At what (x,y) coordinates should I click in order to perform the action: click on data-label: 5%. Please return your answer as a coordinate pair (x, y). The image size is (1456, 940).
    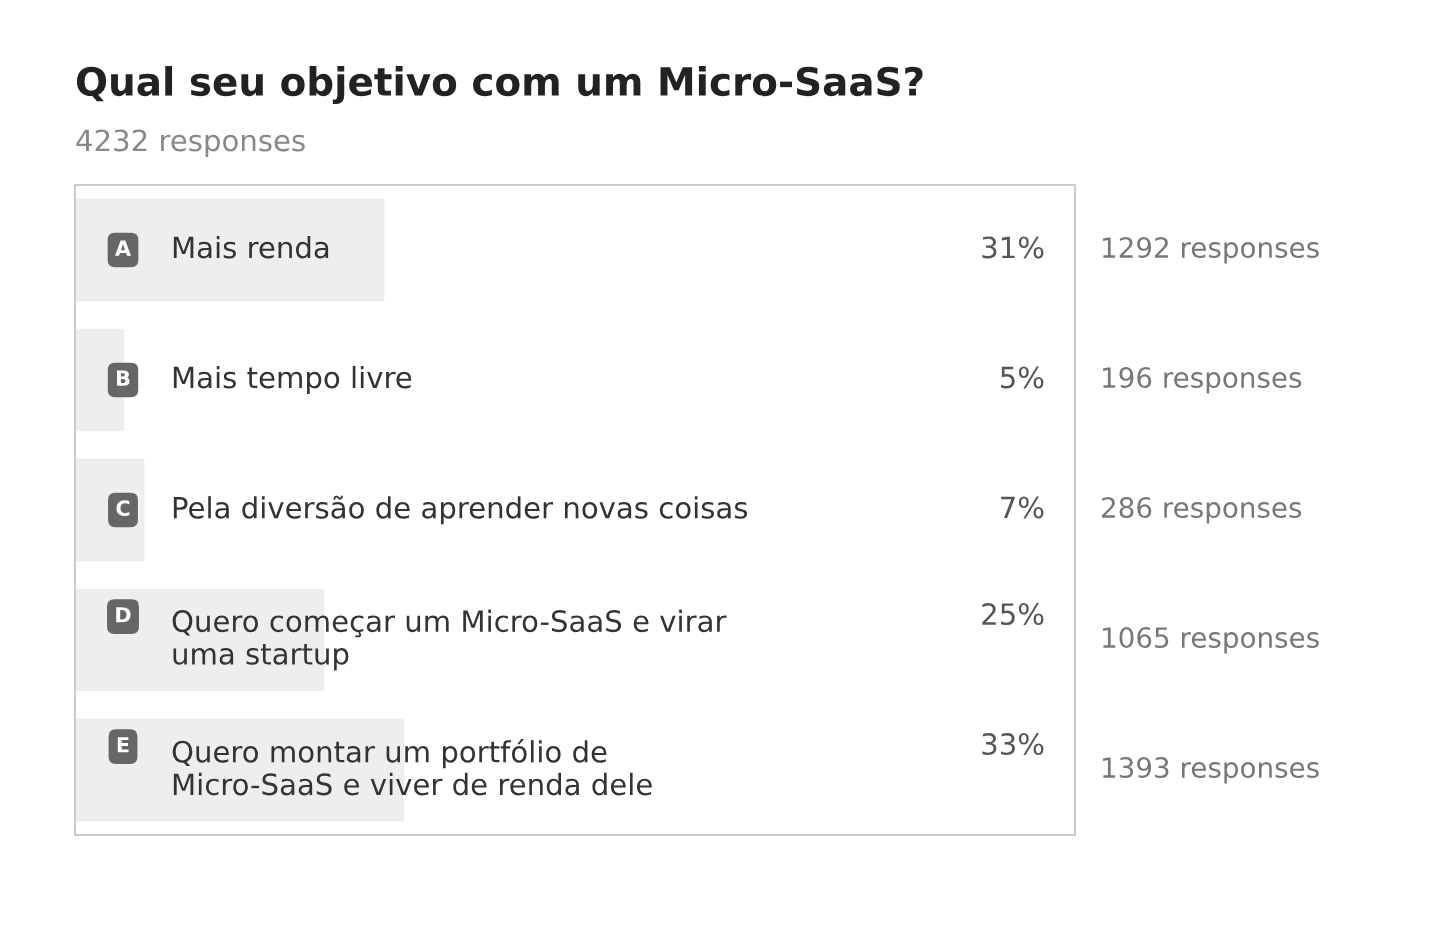
    Looking at the image, I should click on (1022, 377).